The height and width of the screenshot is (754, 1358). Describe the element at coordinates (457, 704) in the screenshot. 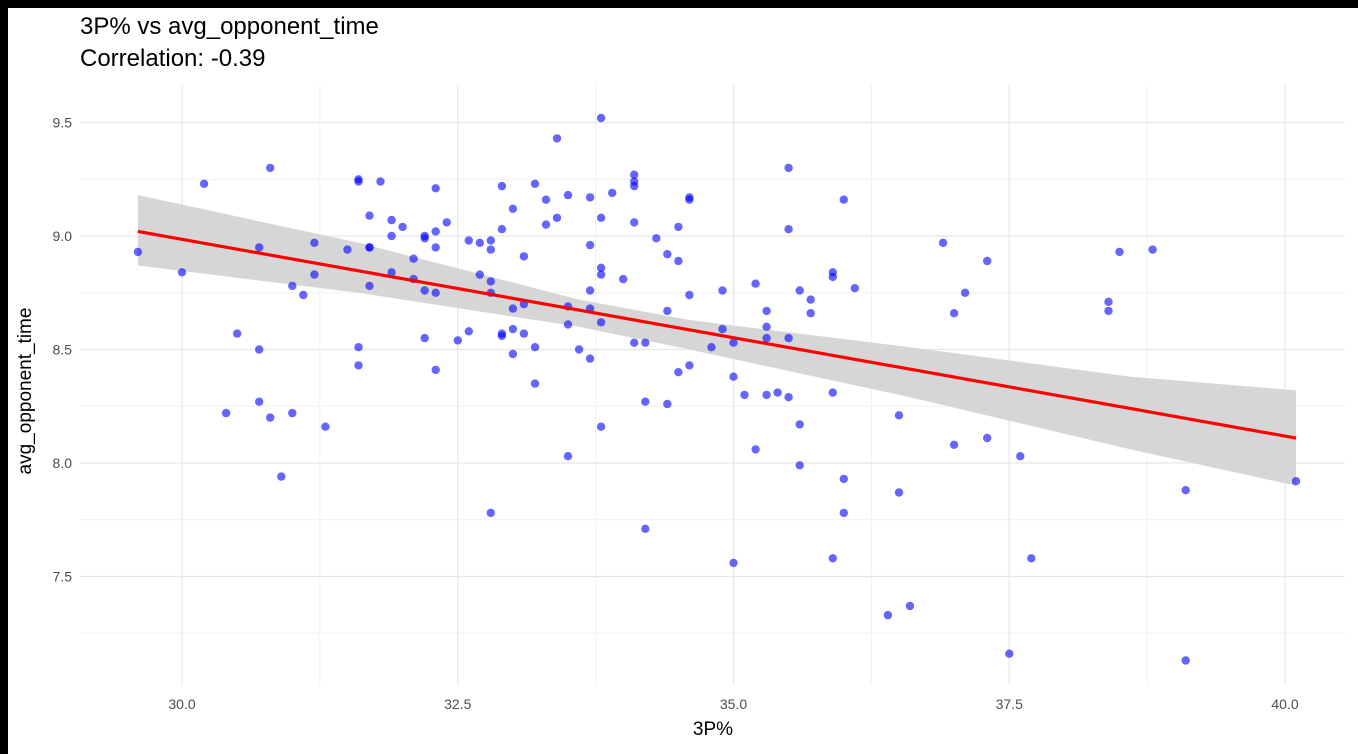

I see `x-tick-label: 32.5` at that location.